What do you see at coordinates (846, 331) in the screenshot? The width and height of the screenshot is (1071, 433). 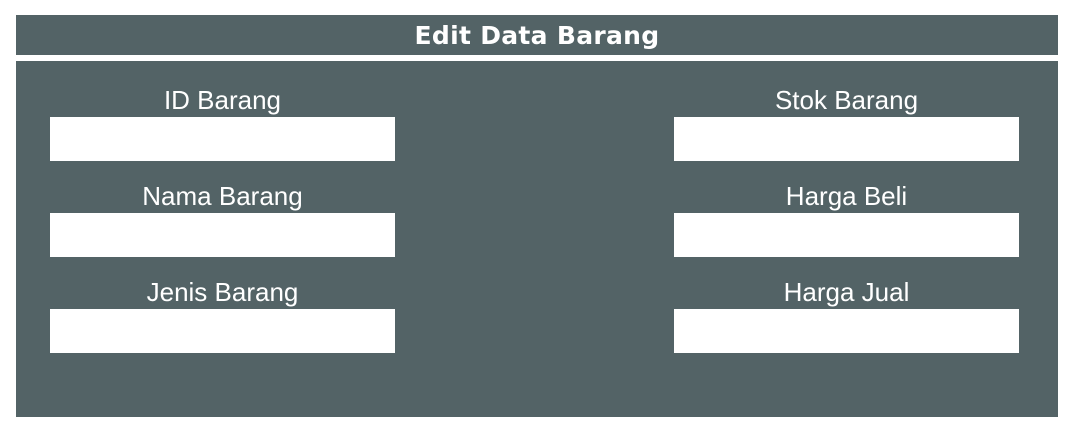 I see `harga-jual-input` at bounding box center [846, 331].